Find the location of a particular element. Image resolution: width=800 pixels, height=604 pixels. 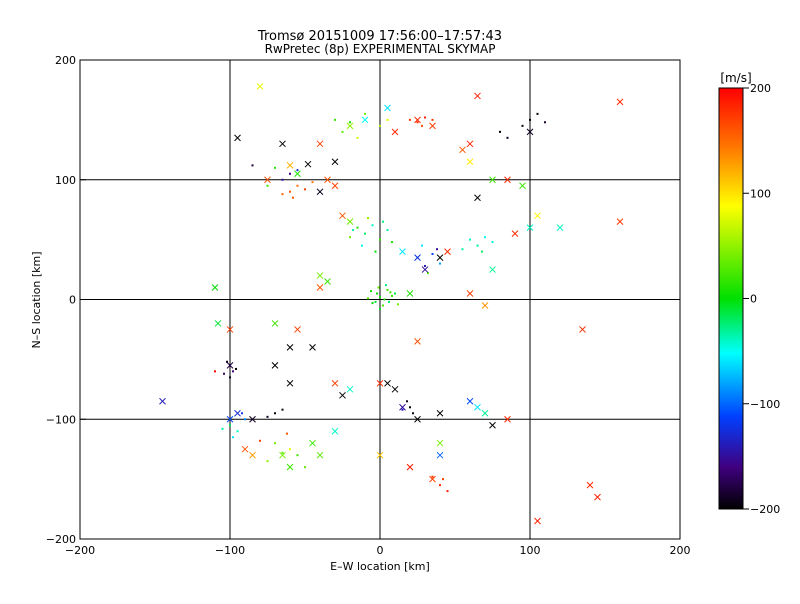

x-tick-label: −200 is located at coordinates (80, 550).